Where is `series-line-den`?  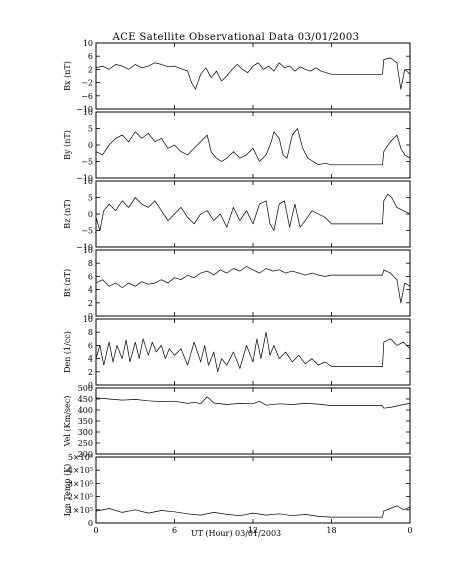 series-line-den is located at coordinates (253, 352).